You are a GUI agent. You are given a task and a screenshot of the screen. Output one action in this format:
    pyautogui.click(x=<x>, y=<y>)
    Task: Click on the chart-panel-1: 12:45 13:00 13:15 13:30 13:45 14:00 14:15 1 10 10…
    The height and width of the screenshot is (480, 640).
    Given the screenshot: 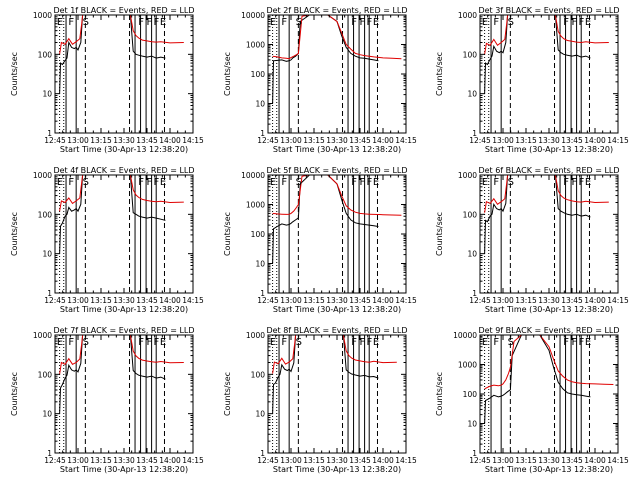 What is the action you would take?
    pyautogui.click(x=107, y=80)
    